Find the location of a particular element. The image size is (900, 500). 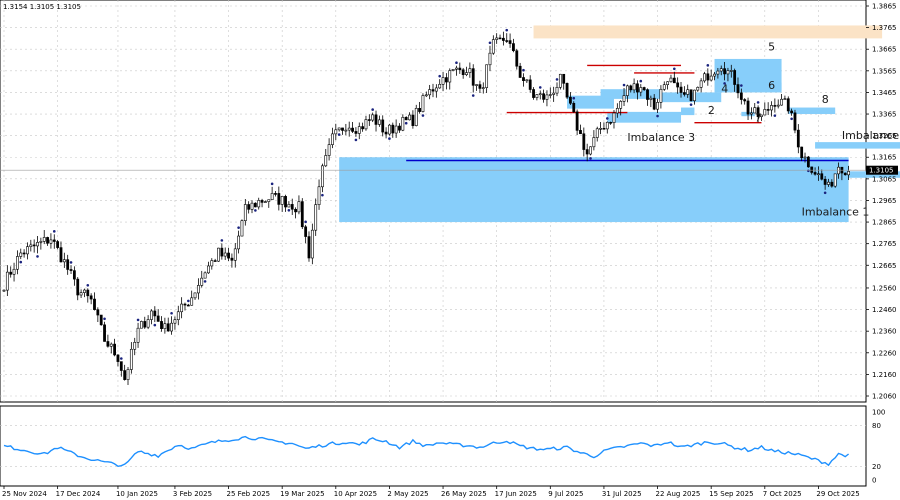

oscillator-tick-label: 0 is located at coordinates (874, 481).